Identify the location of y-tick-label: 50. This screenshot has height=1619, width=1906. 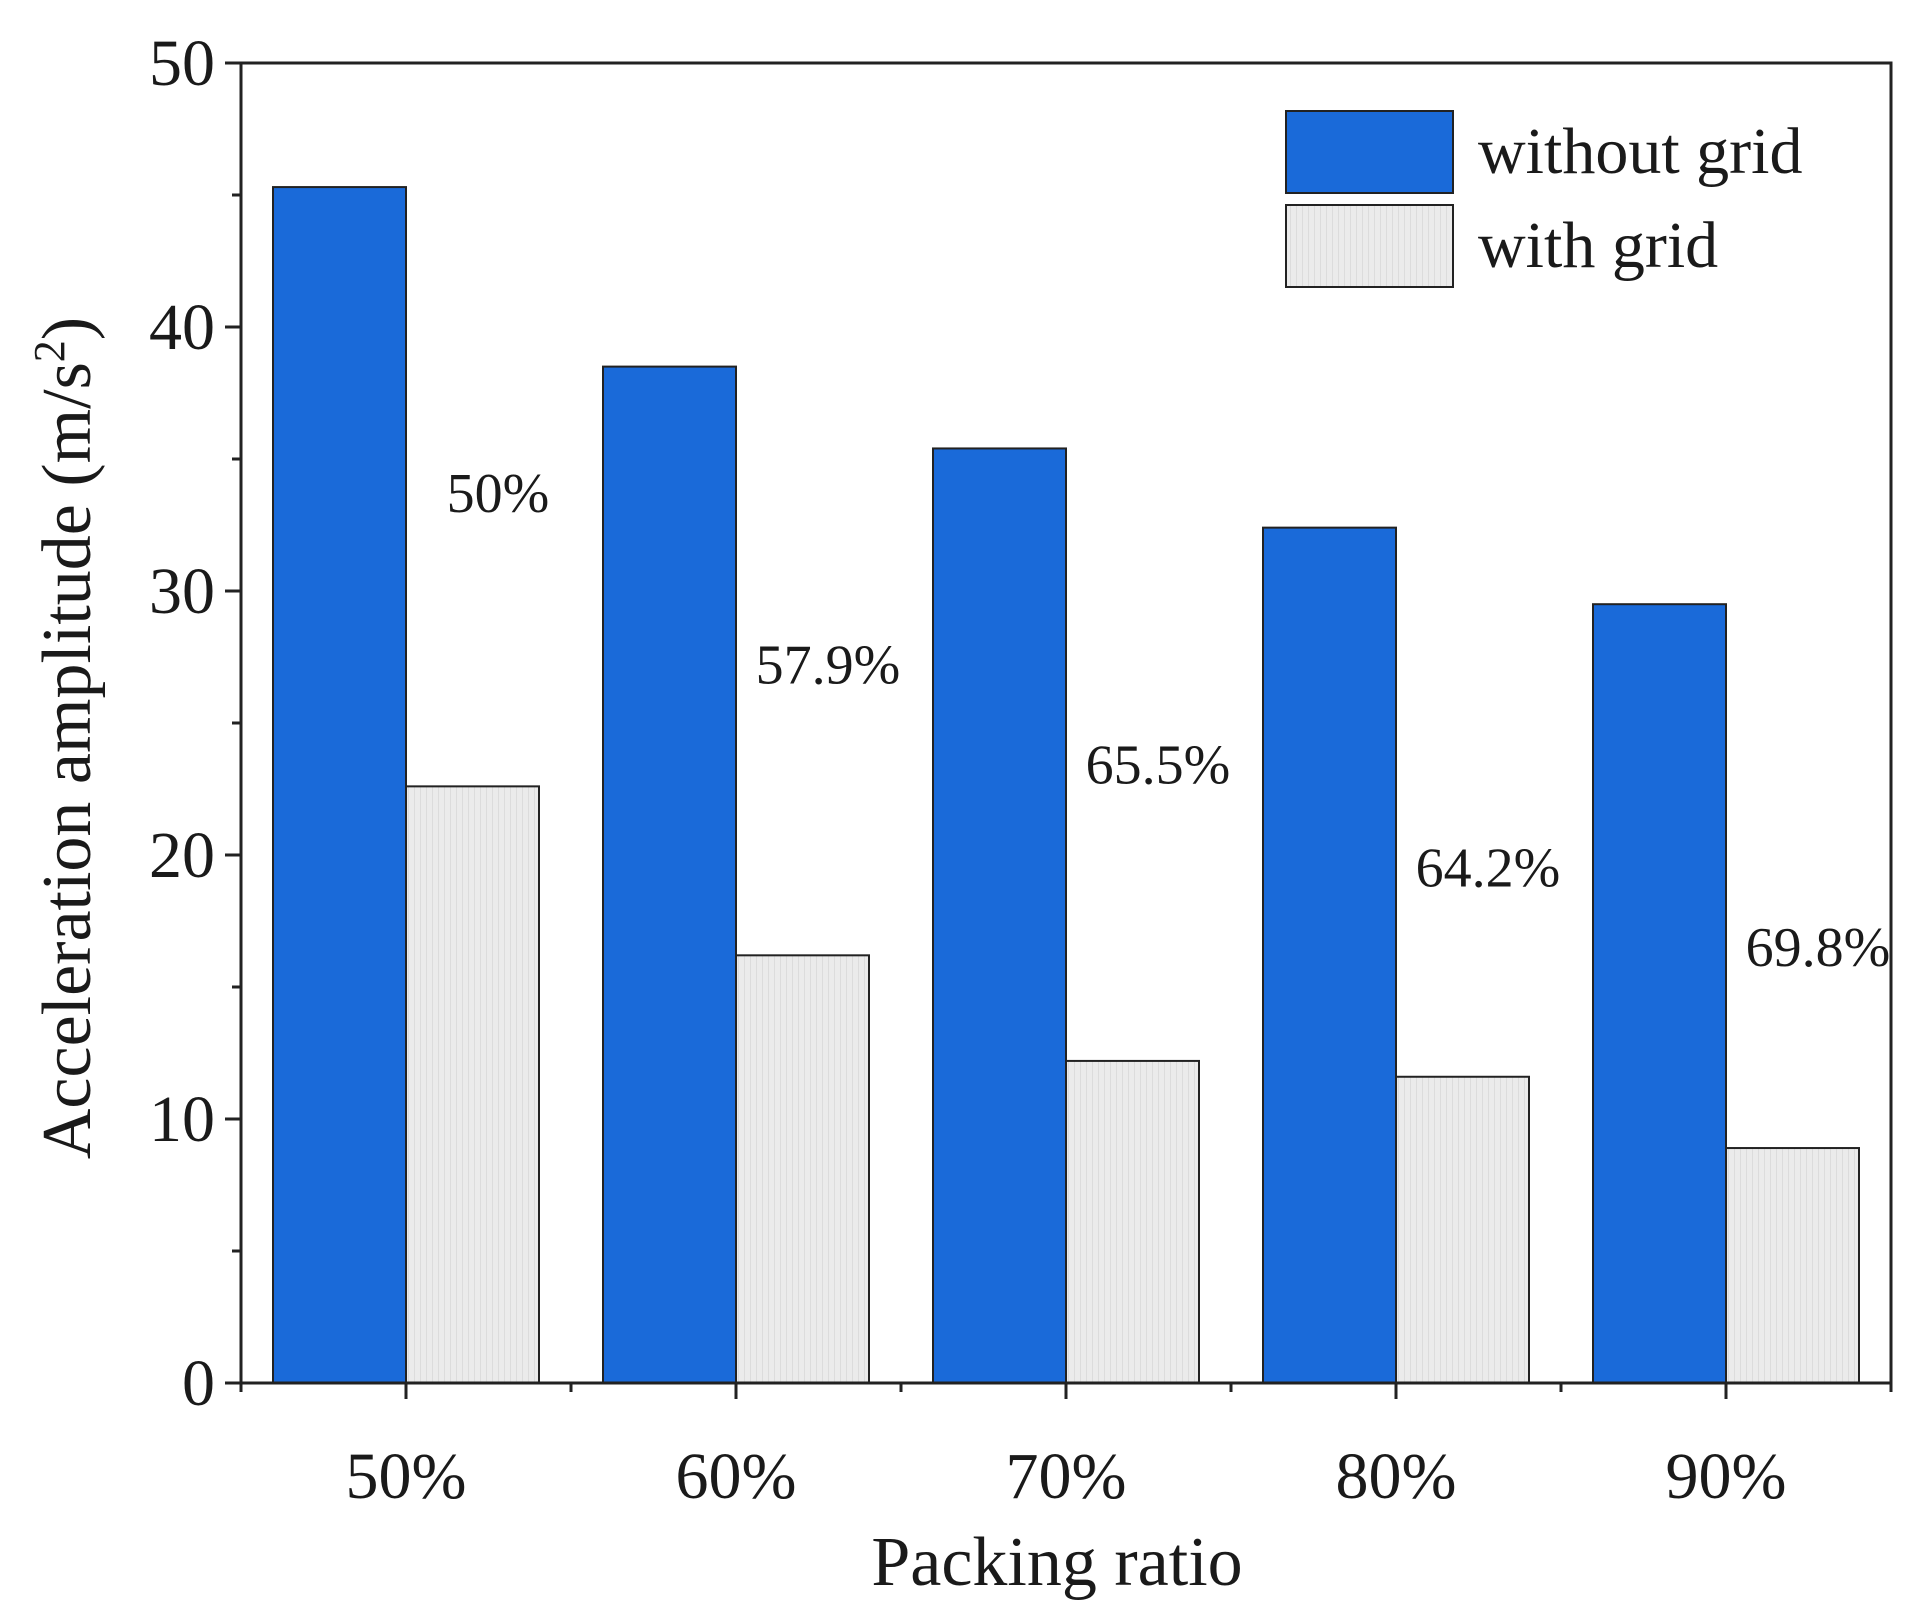
(182, 63).